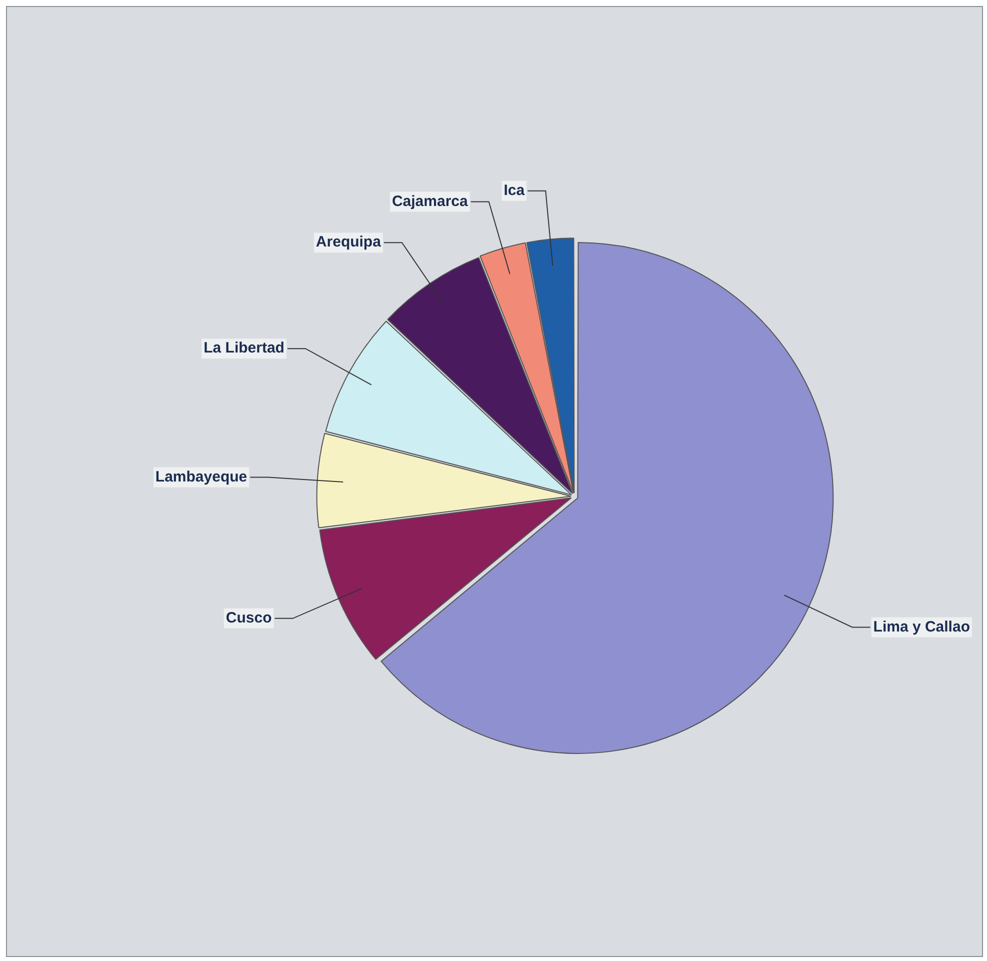  I want to click on slice-label: Cajamarca, so click(430, 201).